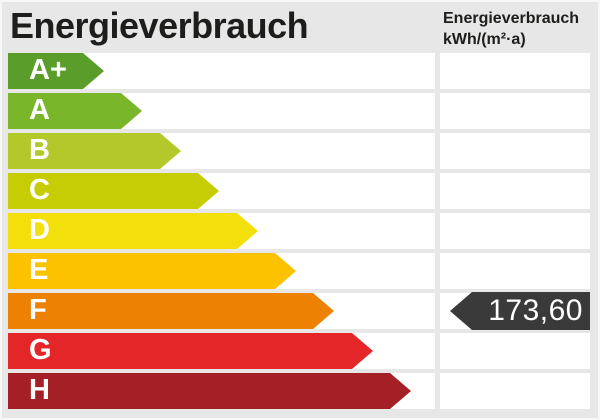  What do you see at coordinates (221, 111) in the screenshot?
I see `scale-row-track: A` at bounding box center [221, 111].